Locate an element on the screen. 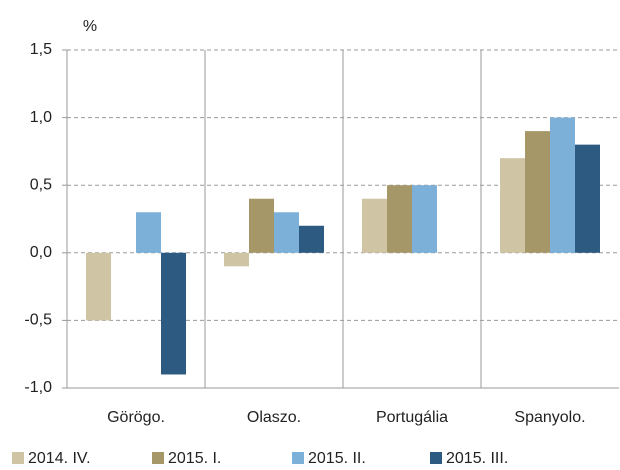  legend-label: 2015. II. is located at coordinates (337, 458).